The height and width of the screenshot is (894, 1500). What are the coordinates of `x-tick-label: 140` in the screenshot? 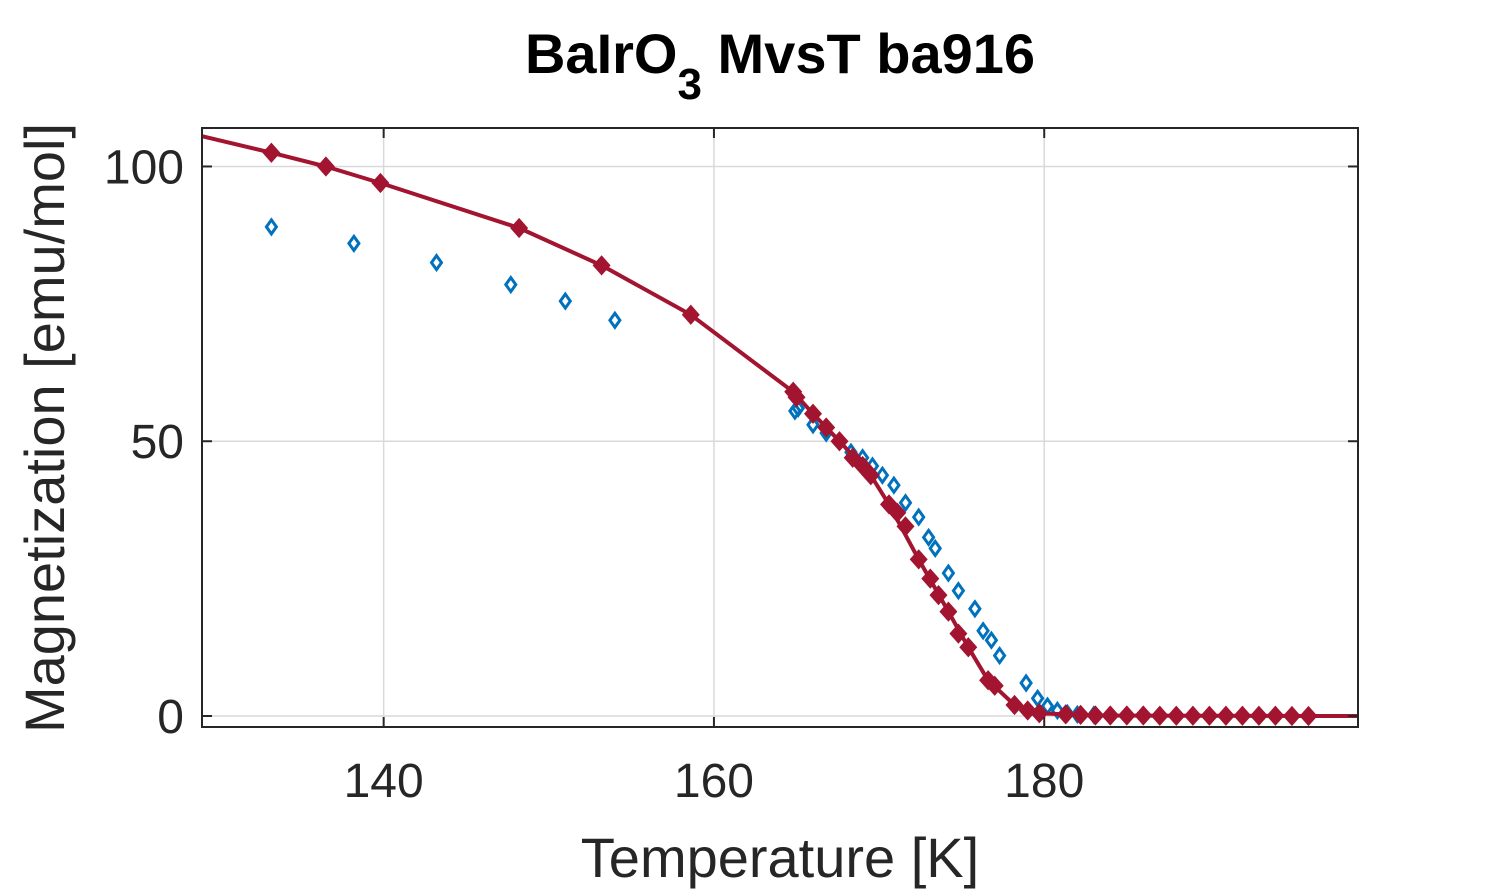 It's located at (384, 781).